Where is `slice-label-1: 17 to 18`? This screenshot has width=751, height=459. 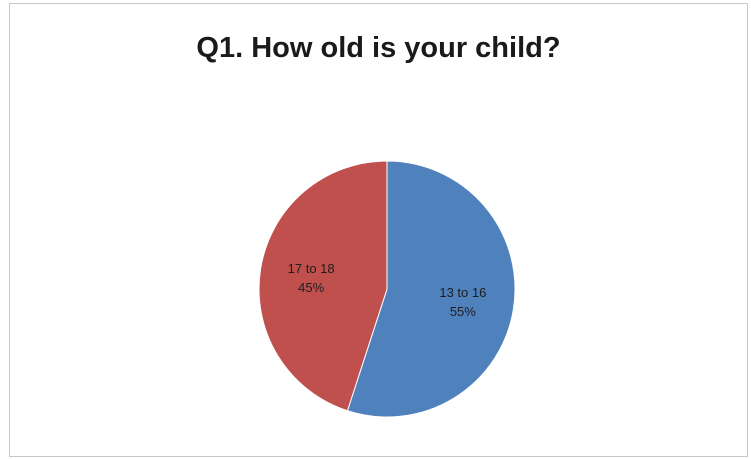 slice-label-1: 17 to 18 is located at coordinates (311, 268).